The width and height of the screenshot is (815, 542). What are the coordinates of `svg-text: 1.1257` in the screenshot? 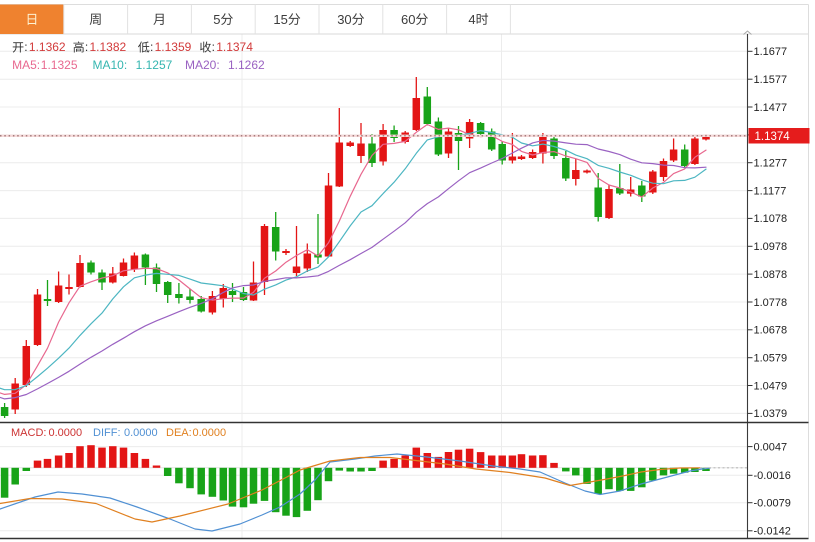 It's located at (154, 65).